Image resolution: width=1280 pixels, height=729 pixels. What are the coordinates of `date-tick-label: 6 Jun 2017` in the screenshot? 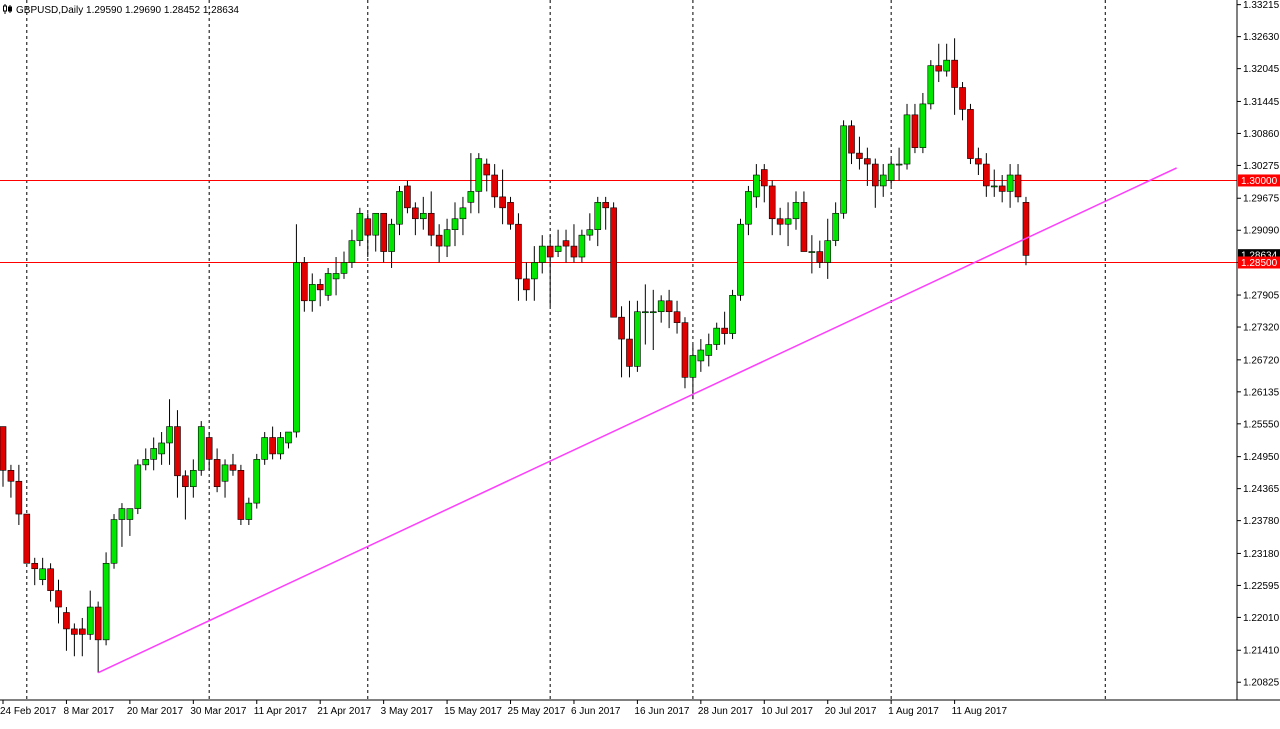 It's located at (596, 711).